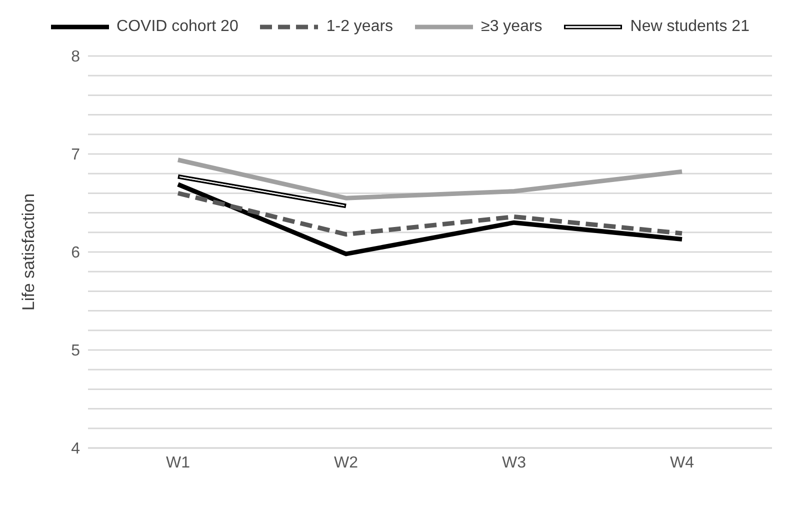  I want to click on x-tick-label: W1, so click(178, 463).